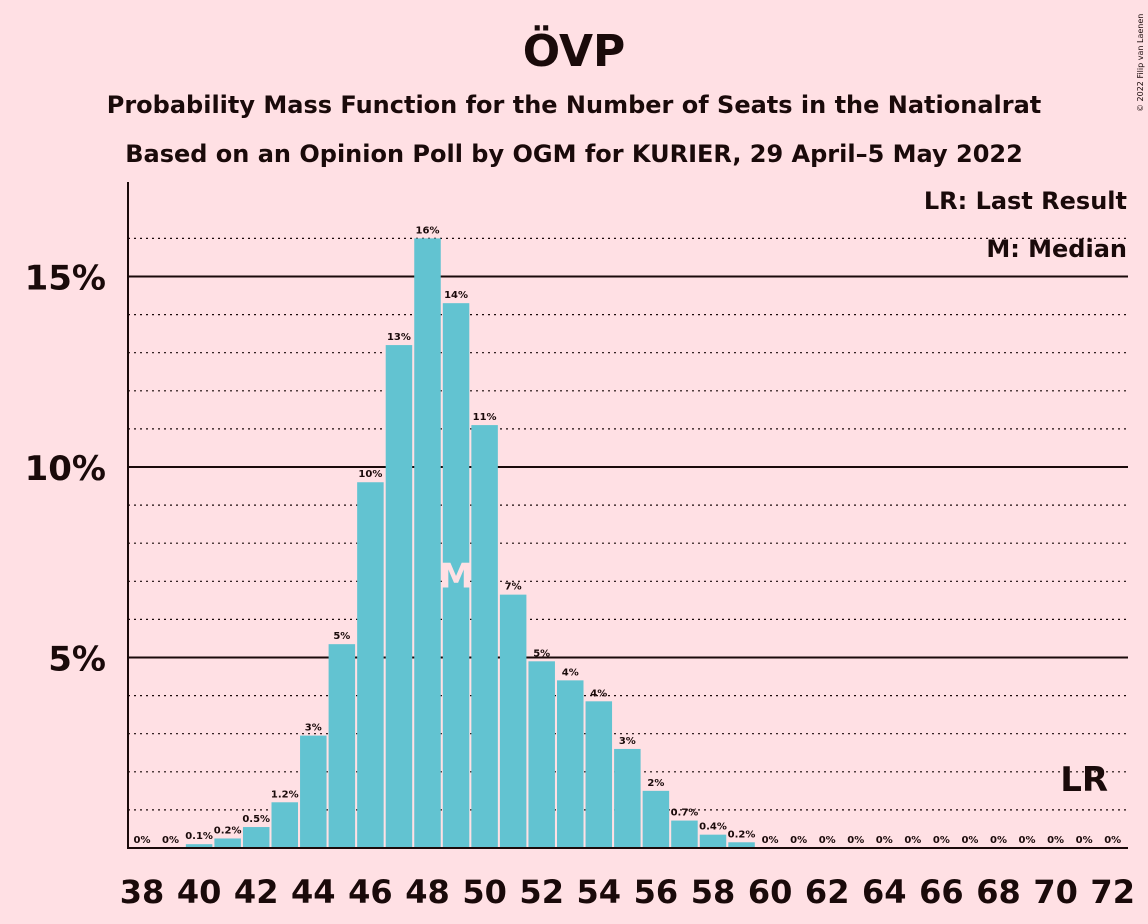  I want to click on y-tick-label: 5%, so click(77, 660).